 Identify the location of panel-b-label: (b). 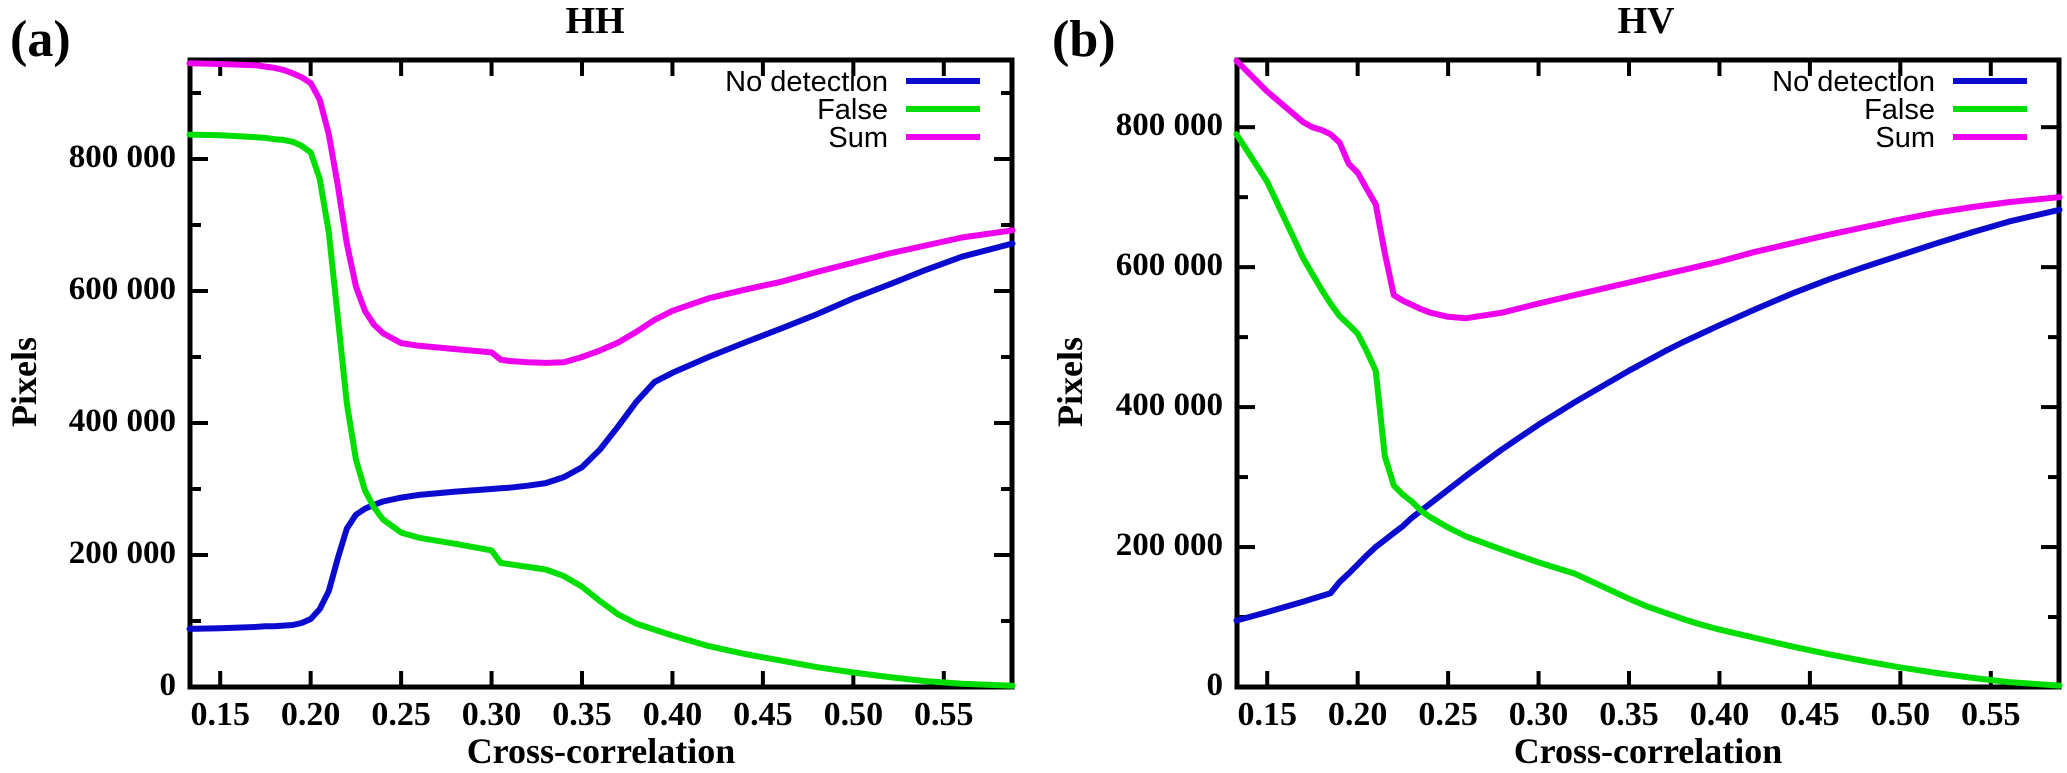
(1084, 39).